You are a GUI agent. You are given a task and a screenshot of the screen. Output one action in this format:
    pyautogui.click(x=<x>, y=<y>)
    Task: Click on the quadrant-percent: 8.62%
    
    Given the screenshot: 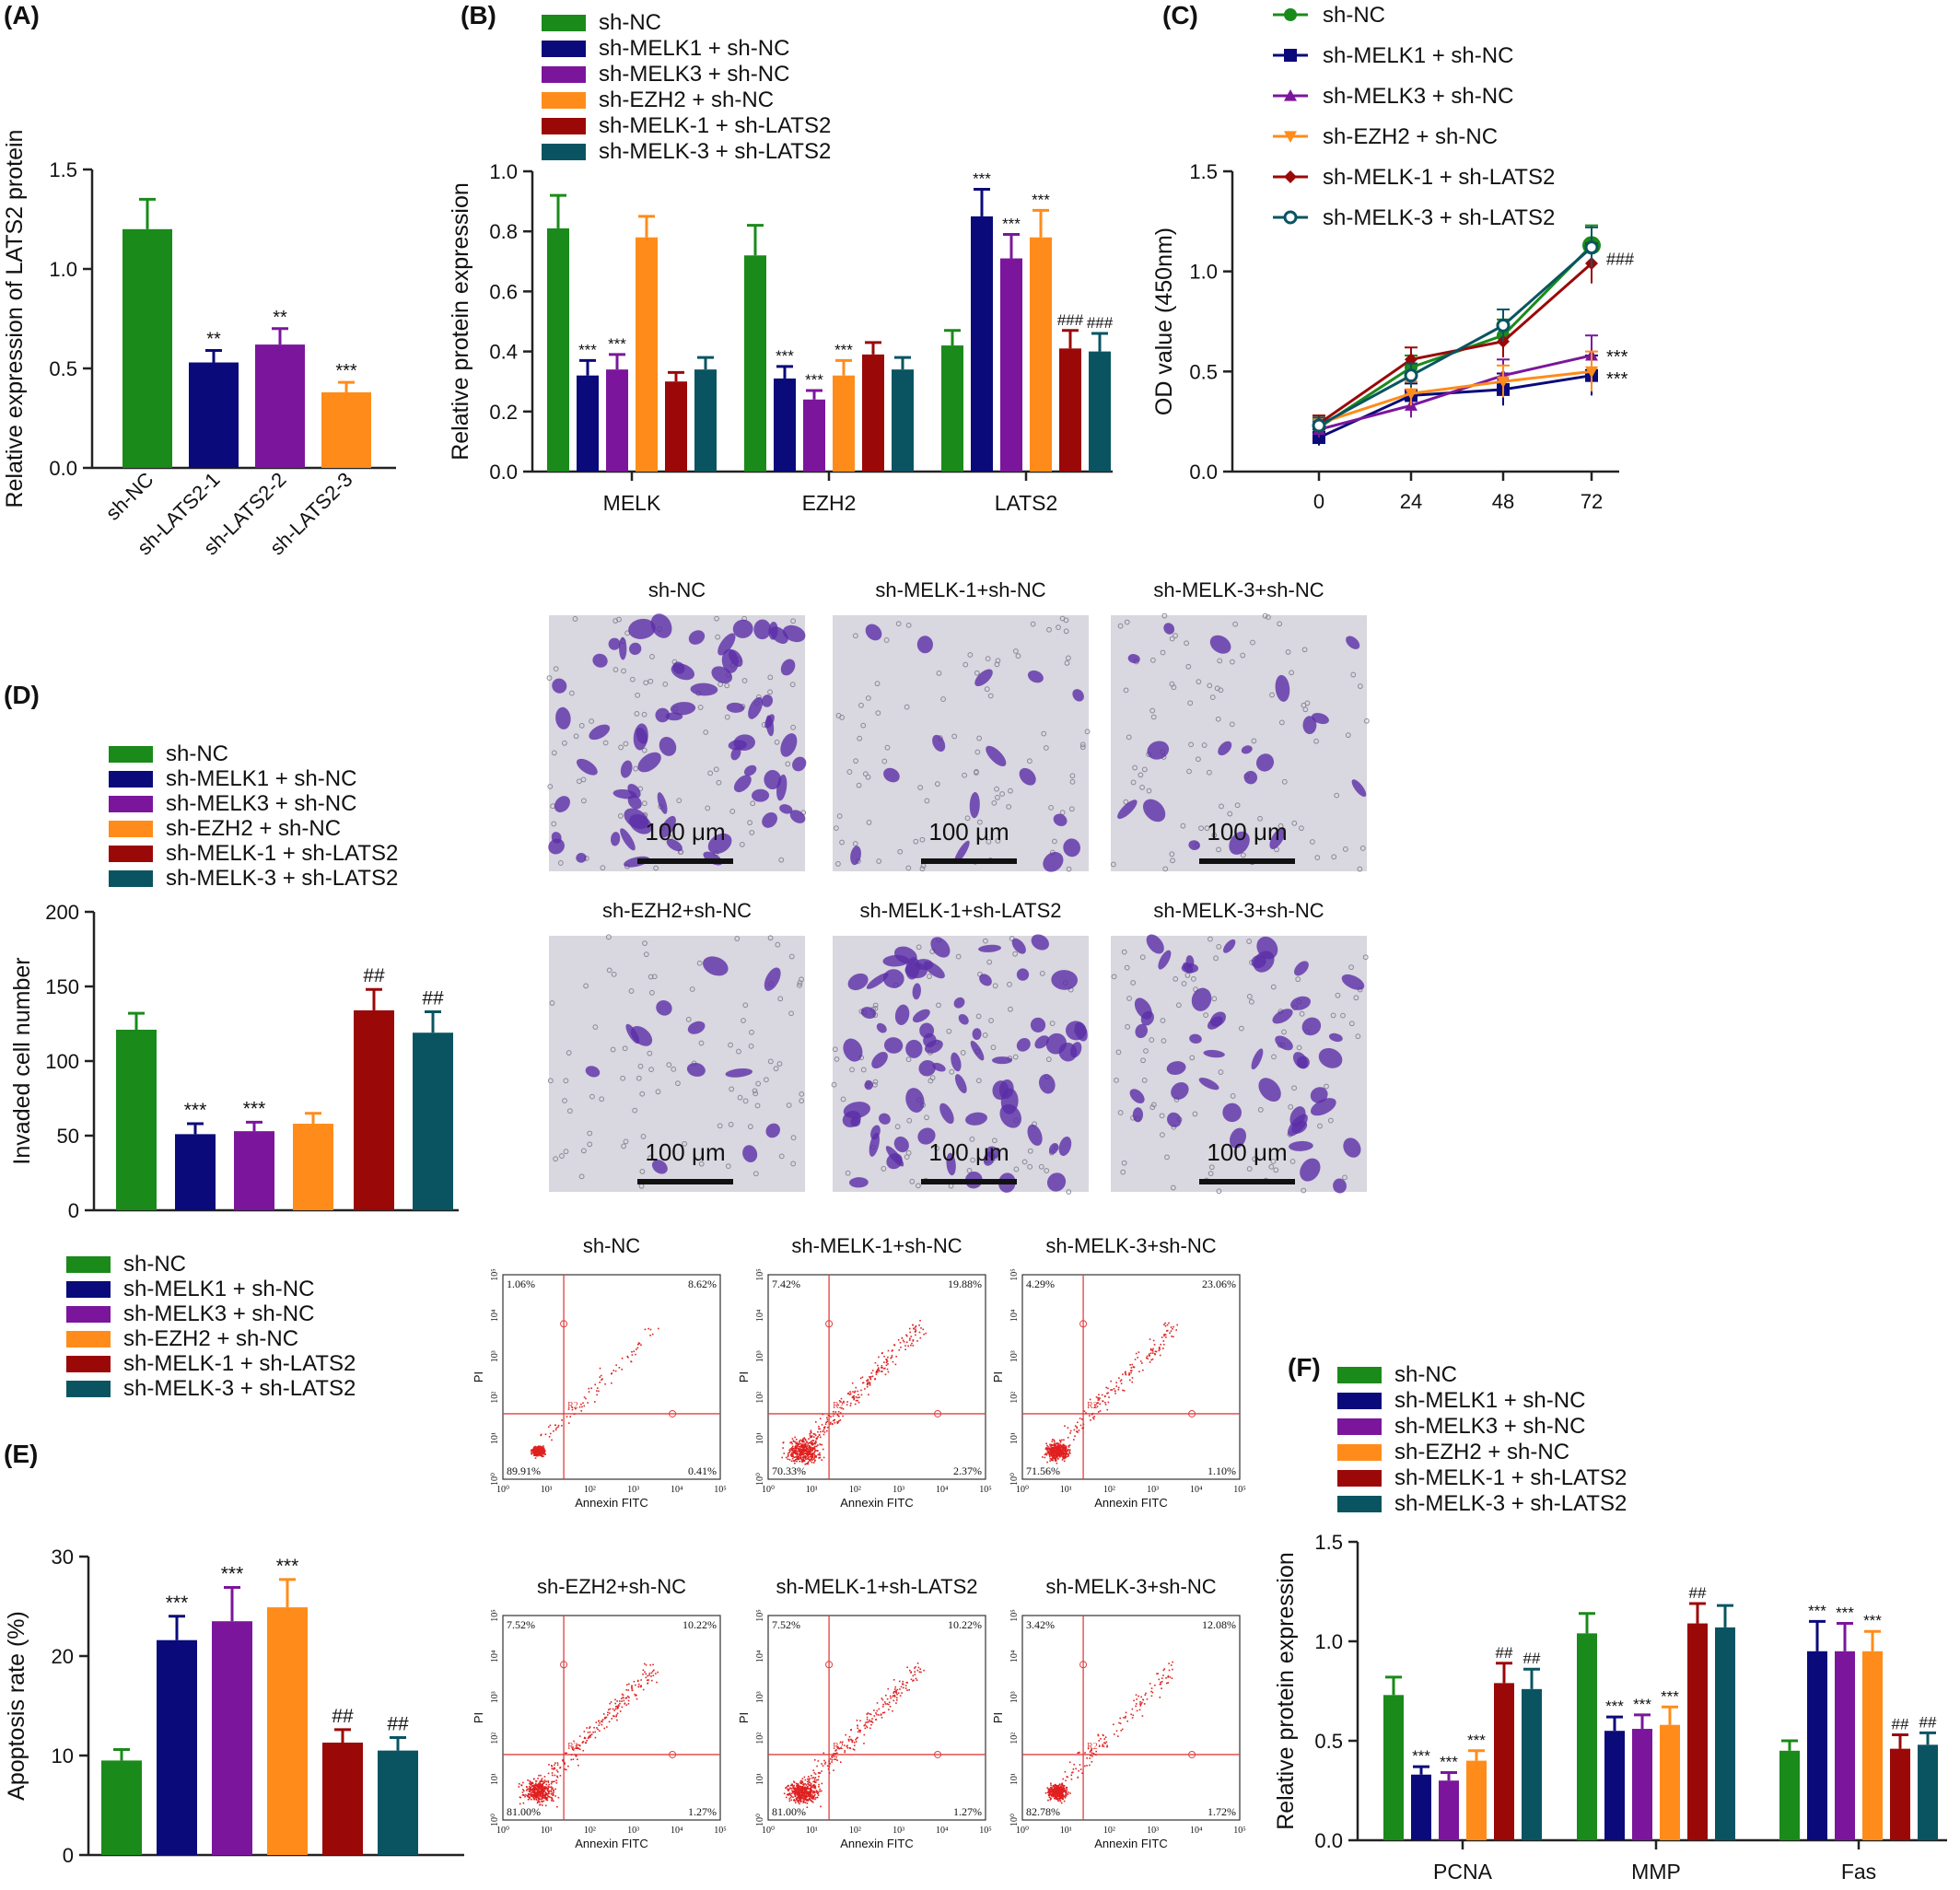 What is the action you would take?
    pyautogui.click(x=702, y=1284)
    